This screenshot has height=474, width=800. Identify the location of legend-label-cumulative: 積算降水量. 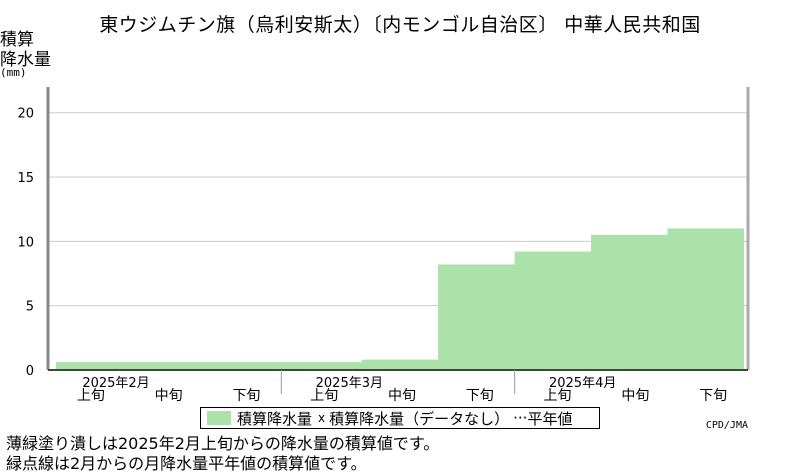
(275, 418).